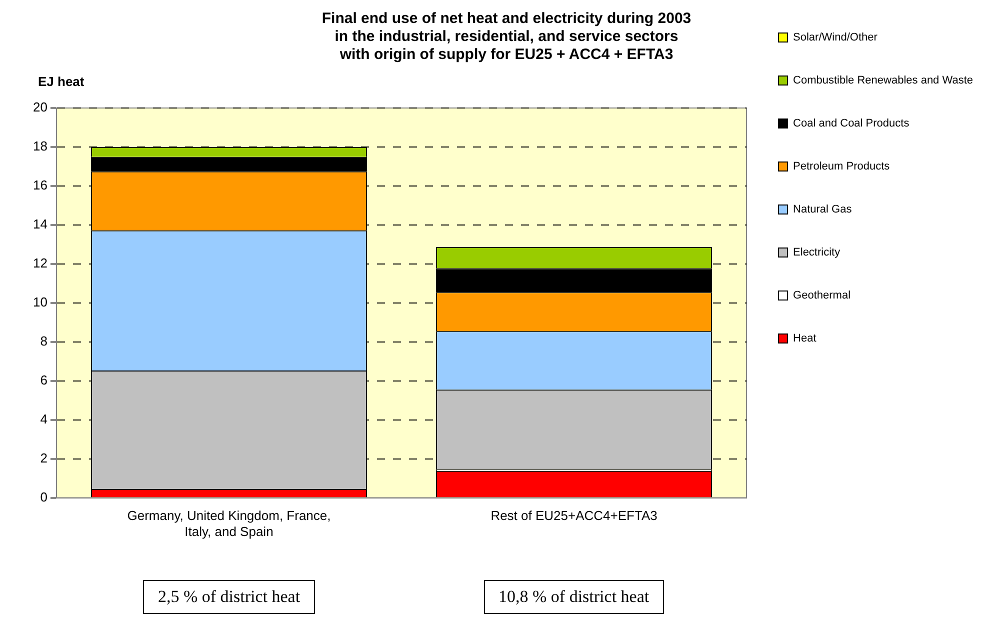  I want to click on y-tick-label: 8, so click(44, 340).